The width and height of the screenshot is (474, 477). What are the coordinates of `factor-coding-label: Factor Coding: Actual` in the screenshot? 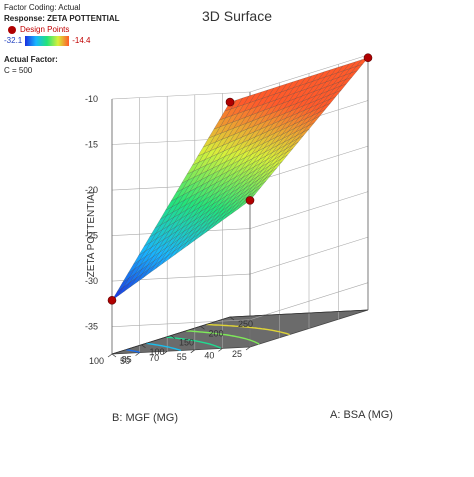 It's located at (42, 7).